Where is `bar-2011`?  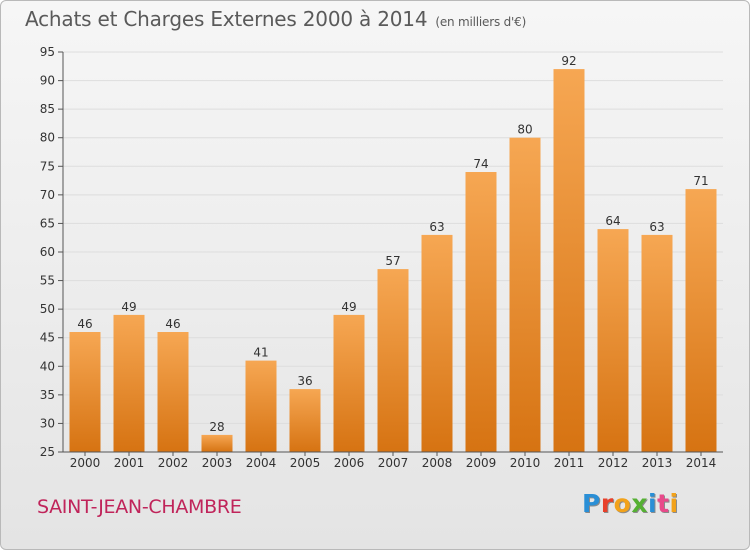 bar-2011 is located at coordinates (569, 260).